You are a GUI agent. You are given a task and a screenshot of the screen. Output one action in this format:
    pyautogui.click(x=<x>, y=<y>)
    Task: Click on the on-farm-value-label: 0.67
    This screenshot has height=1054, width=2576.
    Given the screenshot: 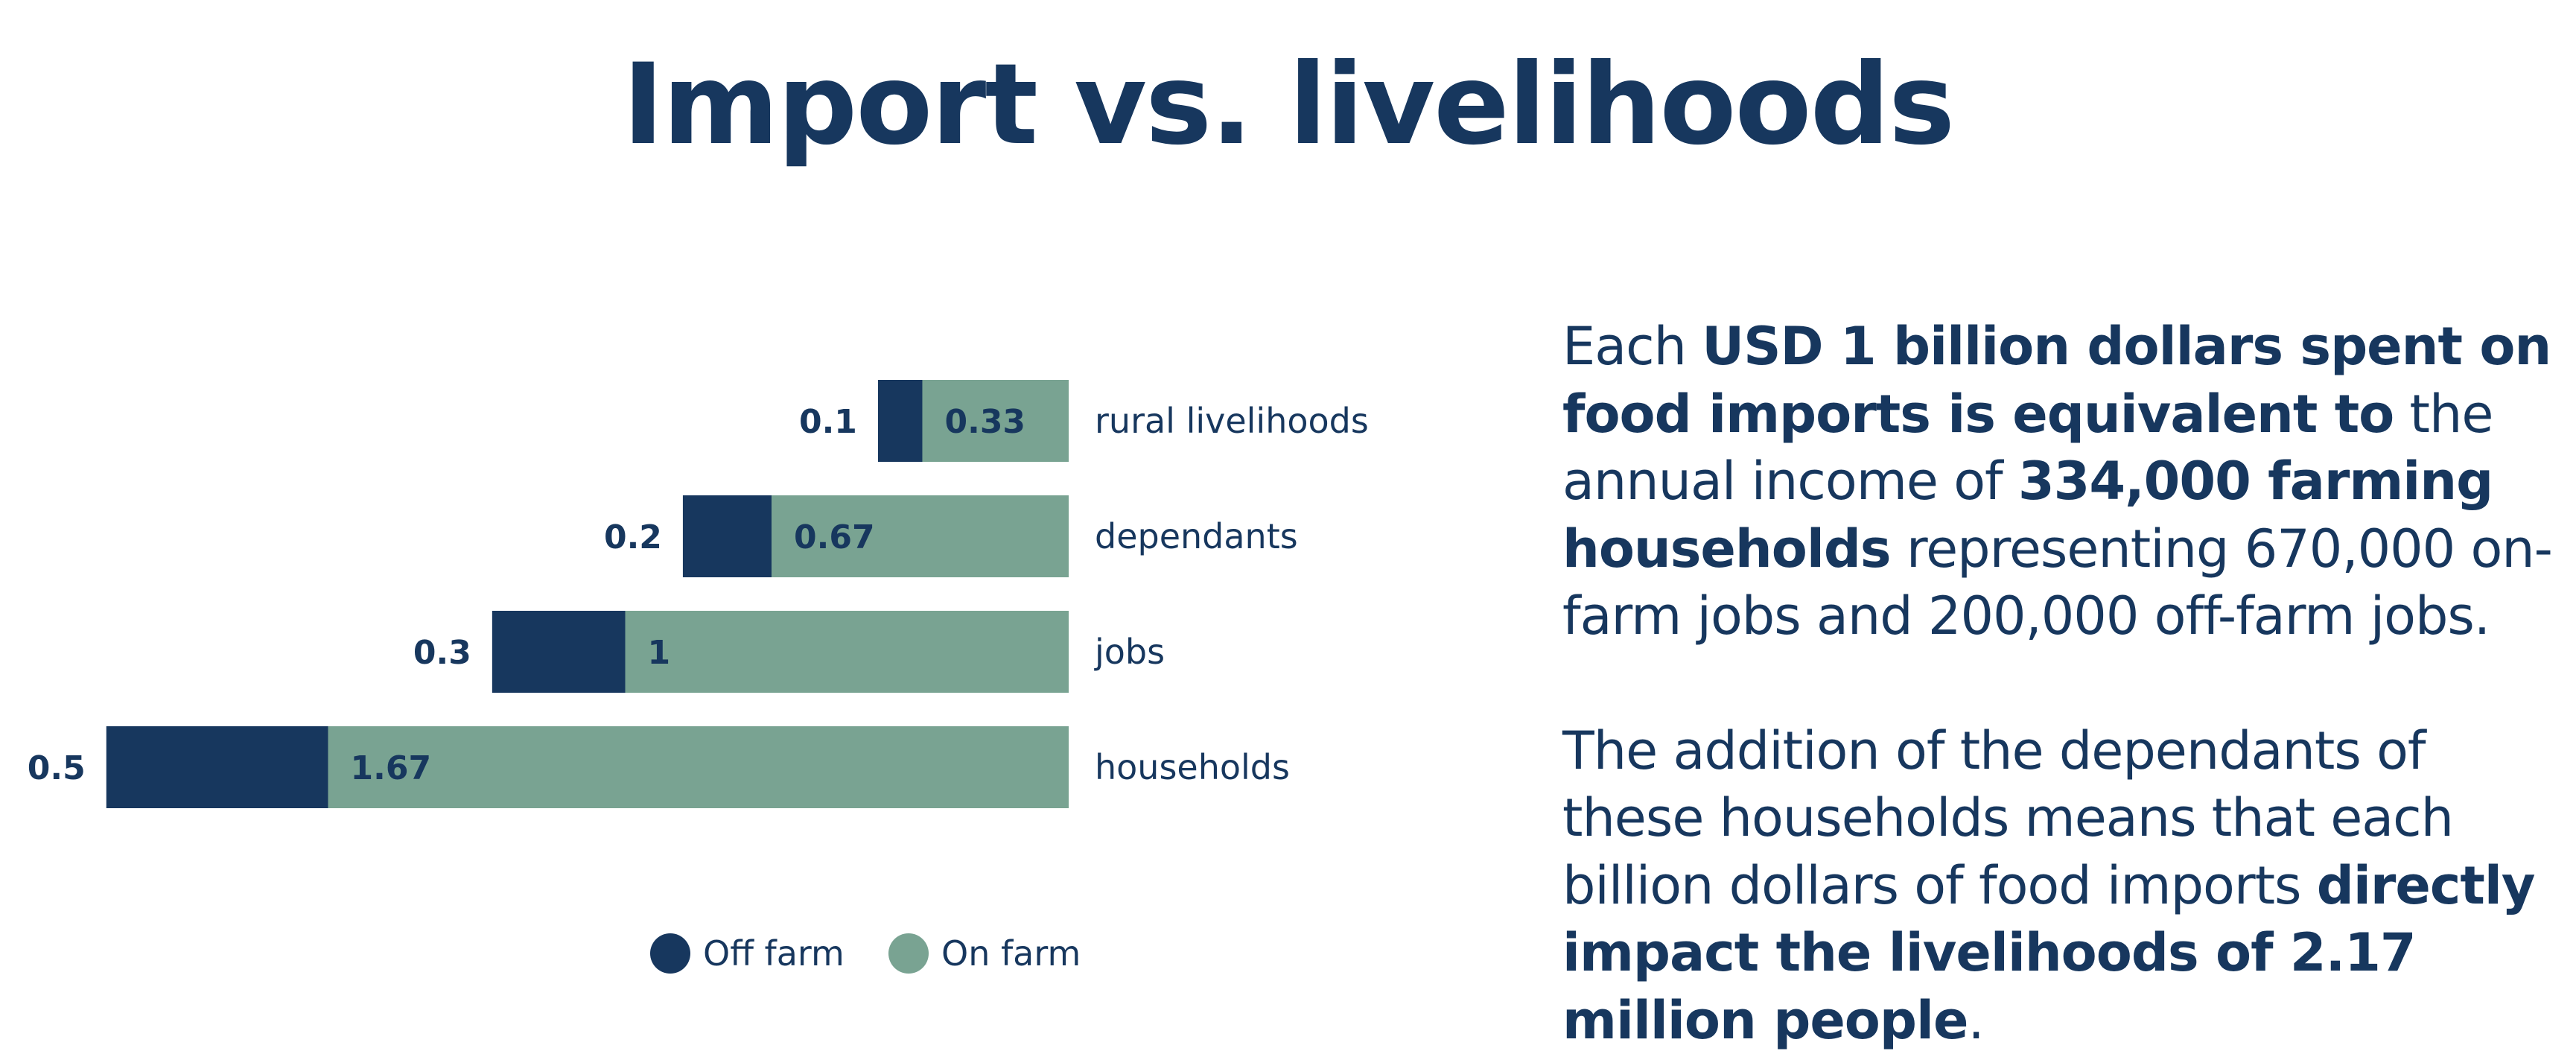 What is the action you would take?
    pyautogui.click(x=834, y=537)
    